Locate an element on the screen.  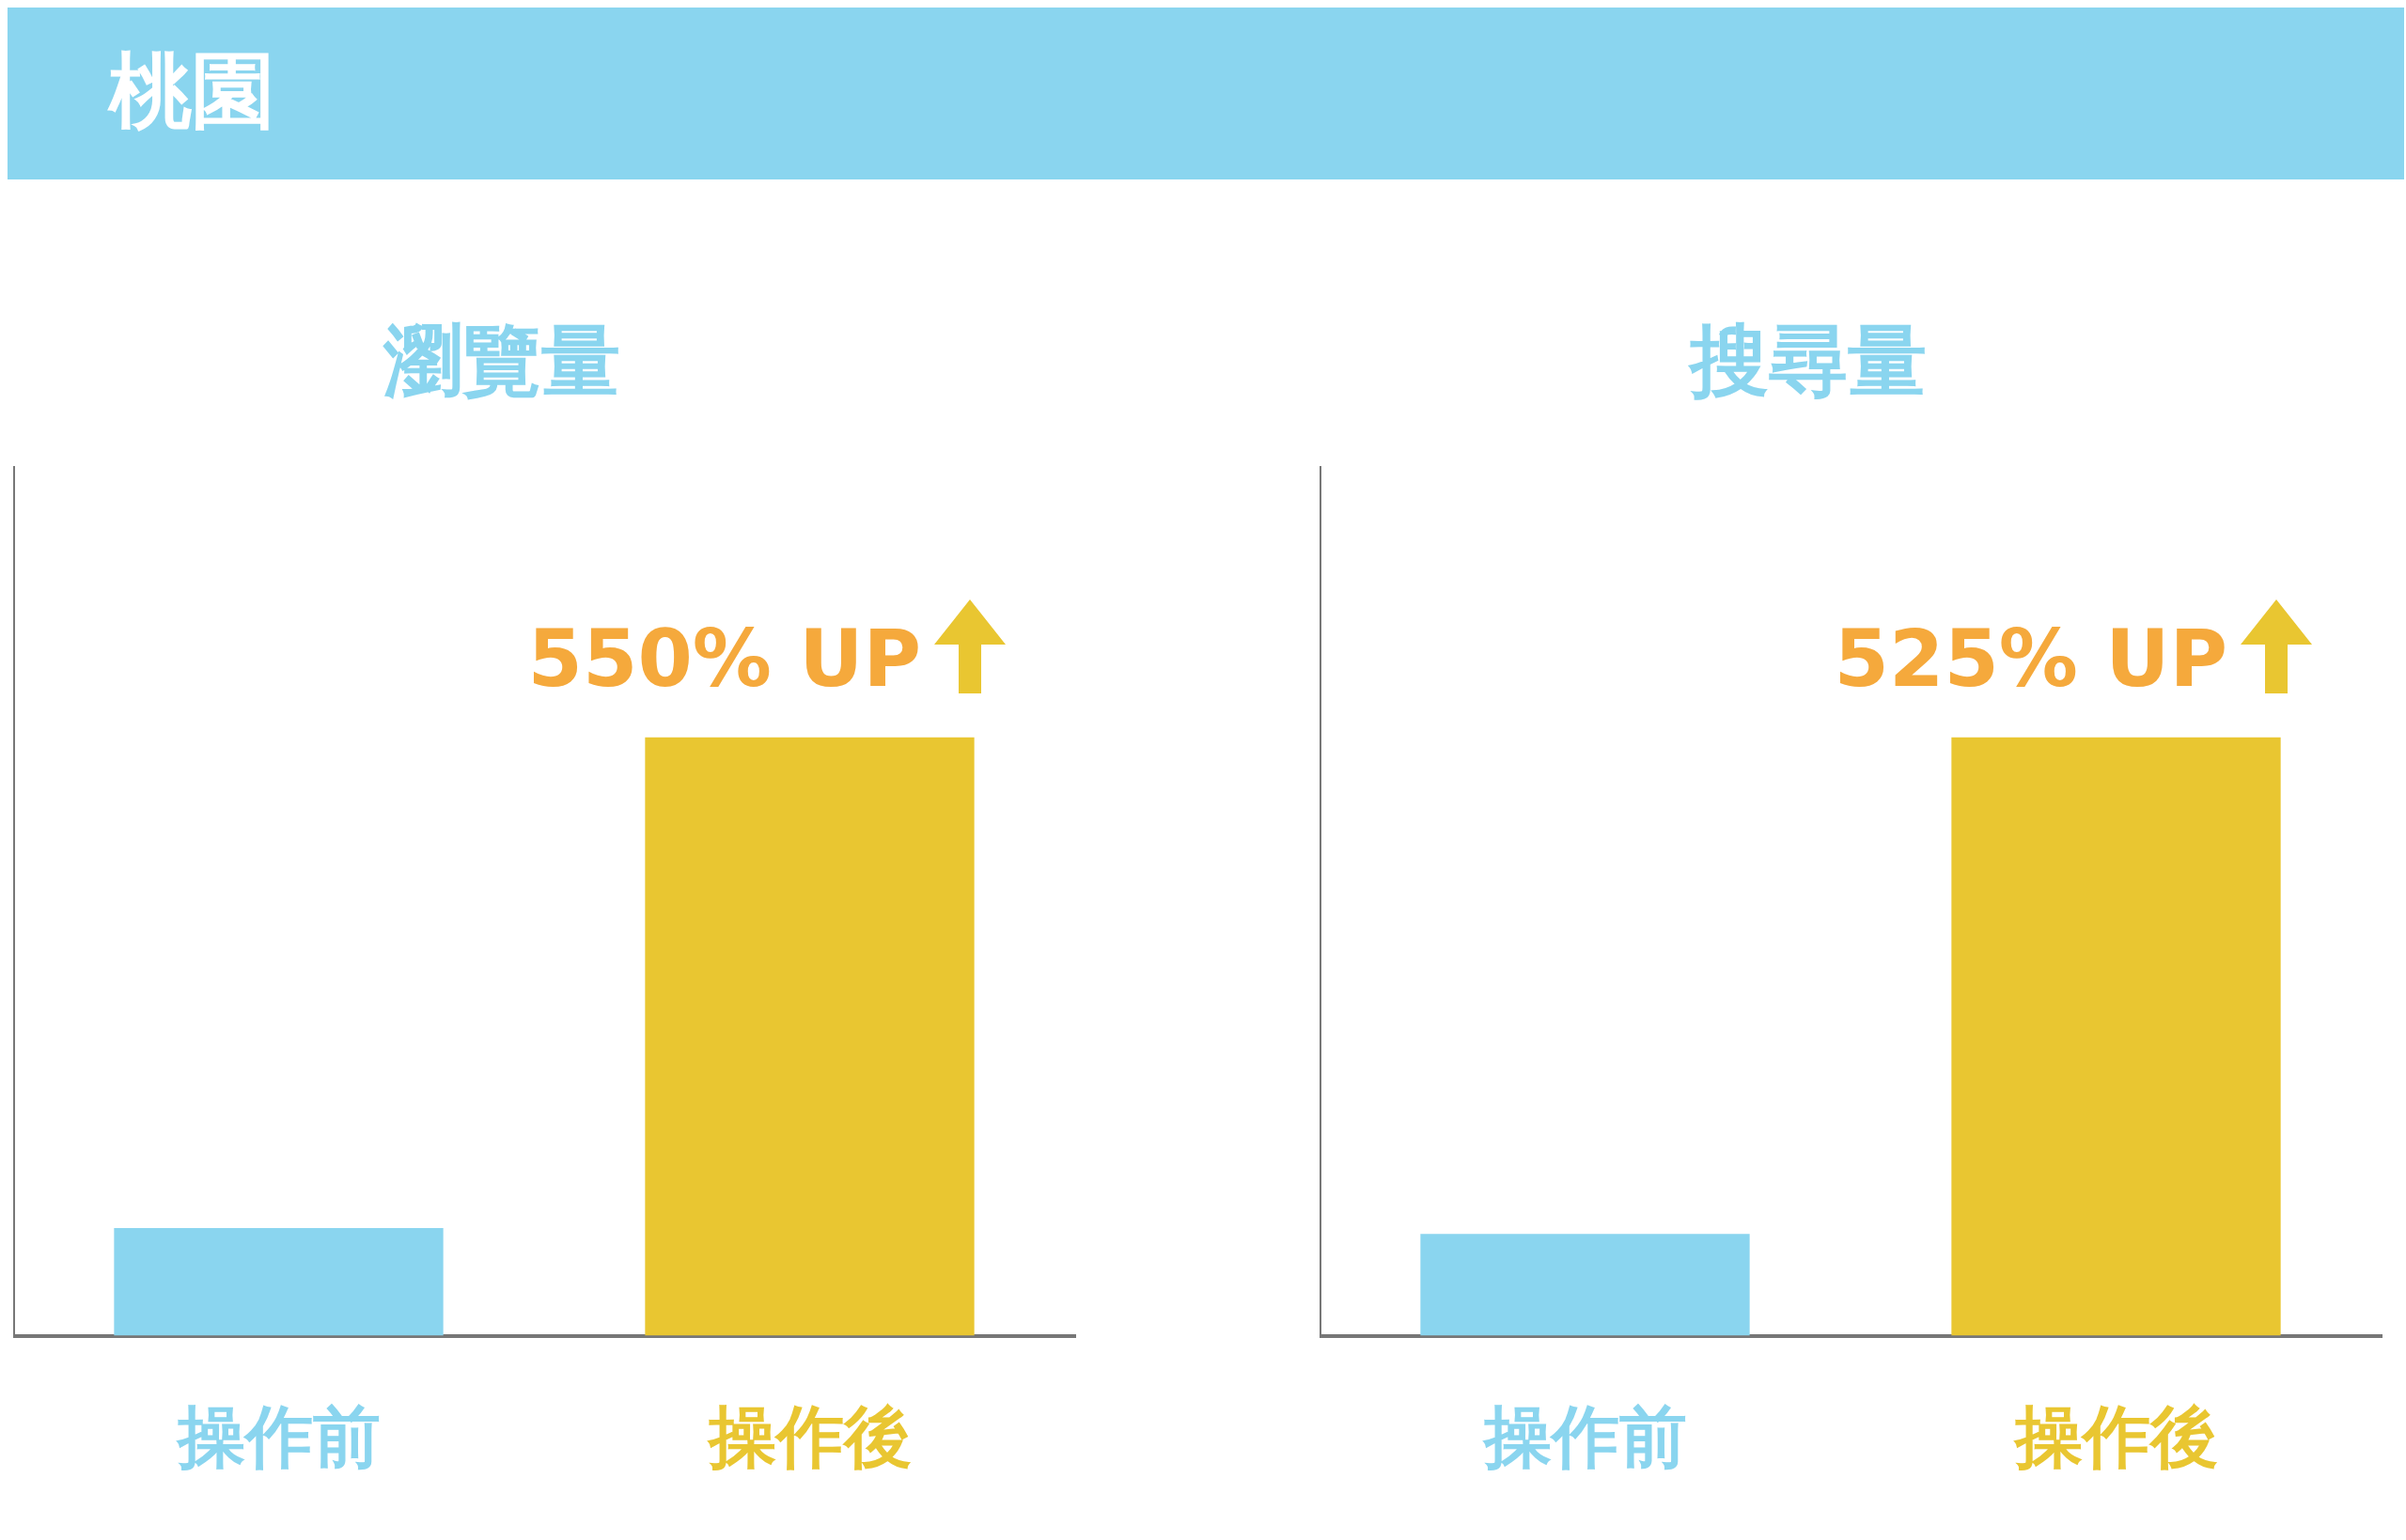
text: 525% UP is located at coordinates (2031, 658).